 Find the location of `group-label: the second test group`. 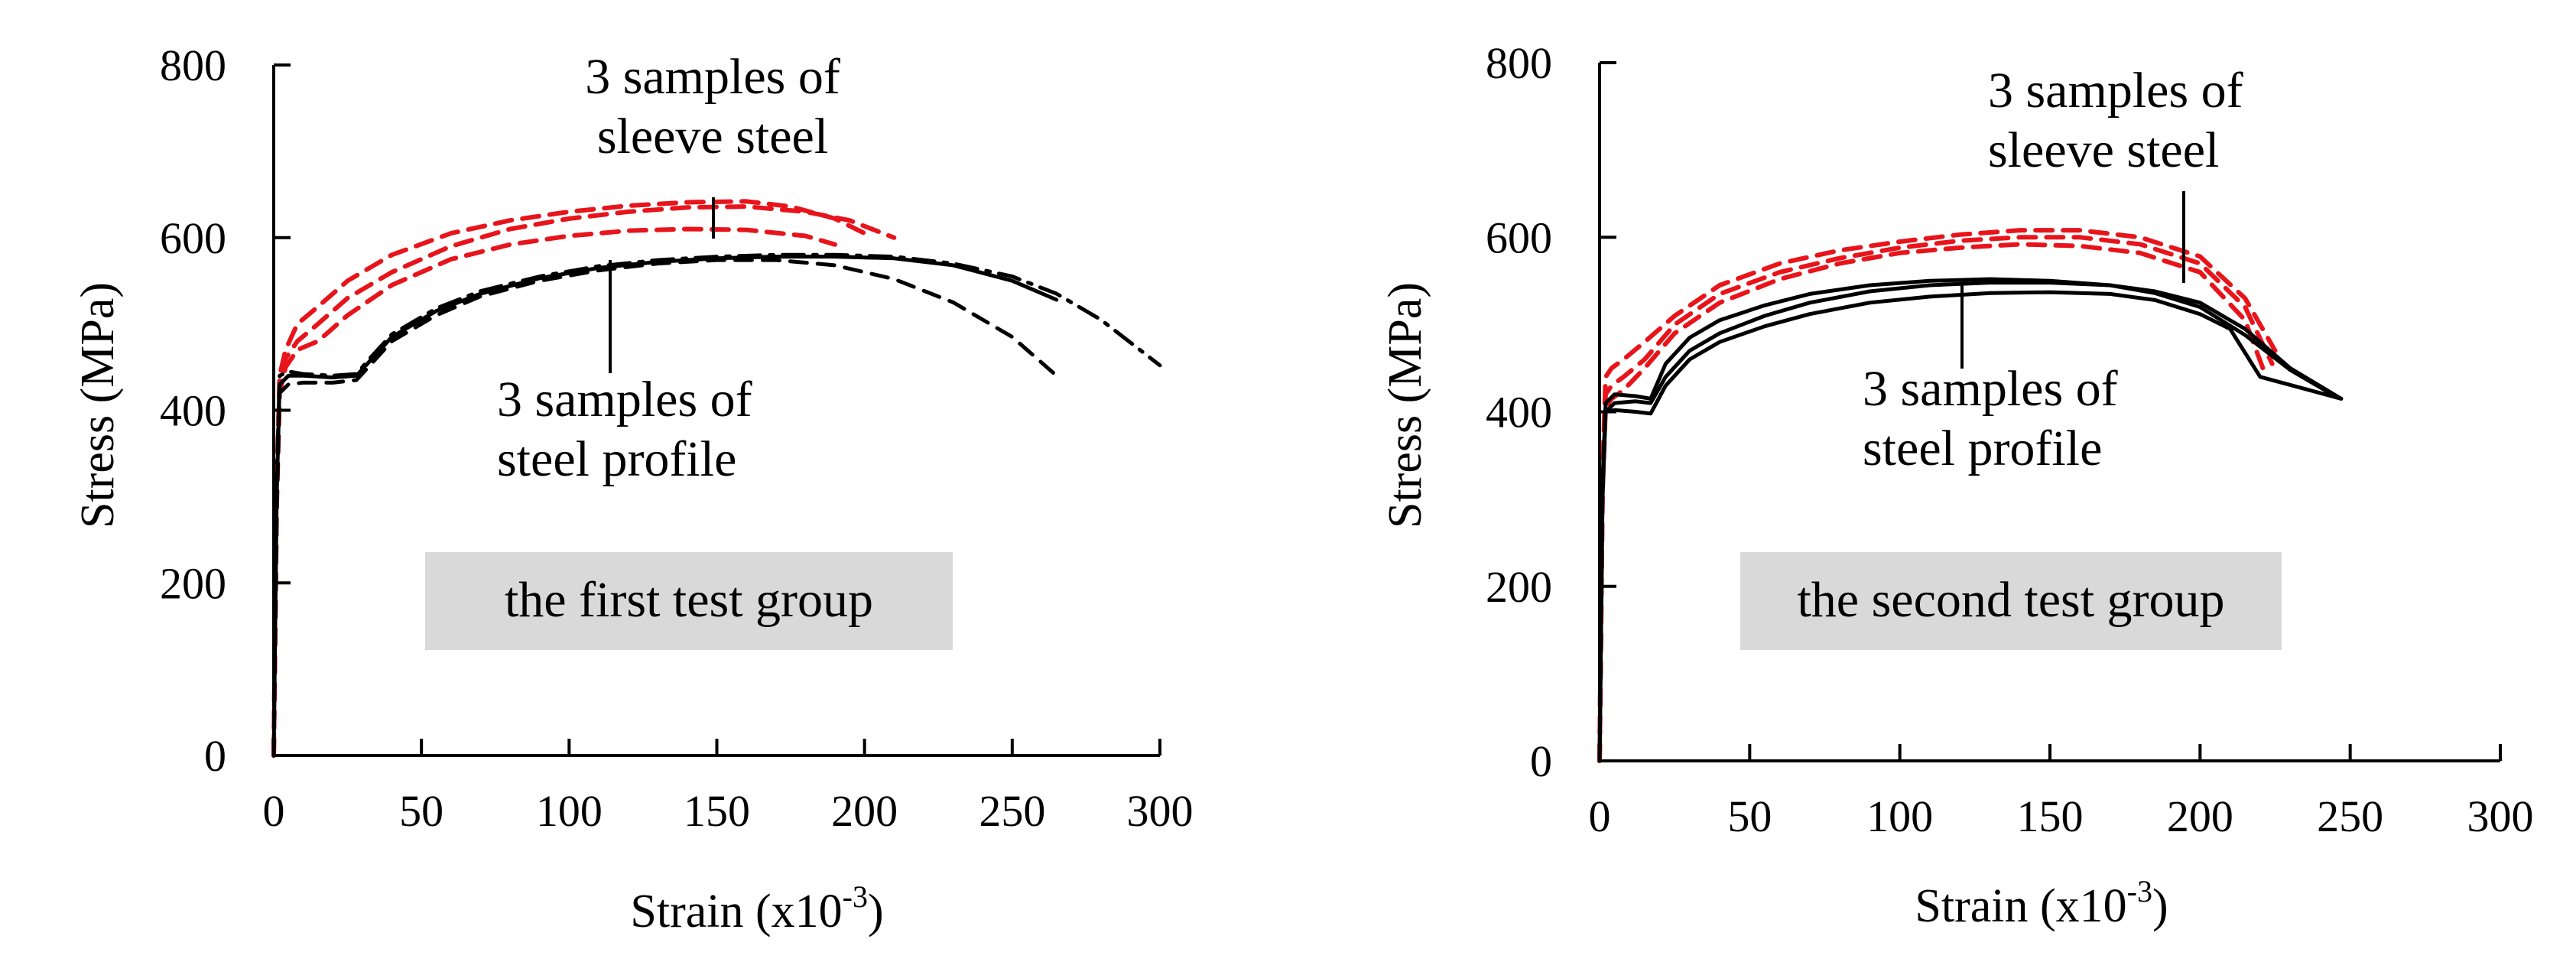

group-label: the second test group is located at coordinates (2011, 600).